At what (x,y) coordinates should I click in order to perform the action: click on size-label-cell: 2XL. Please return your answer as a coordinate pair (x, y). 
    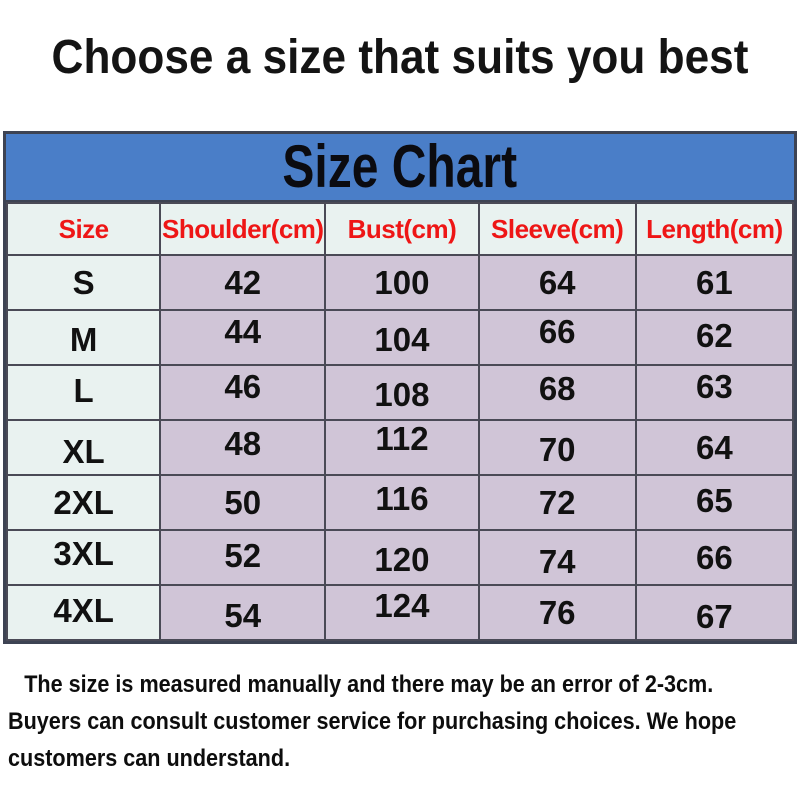
    Looking at the image, I should click on (83, 503).